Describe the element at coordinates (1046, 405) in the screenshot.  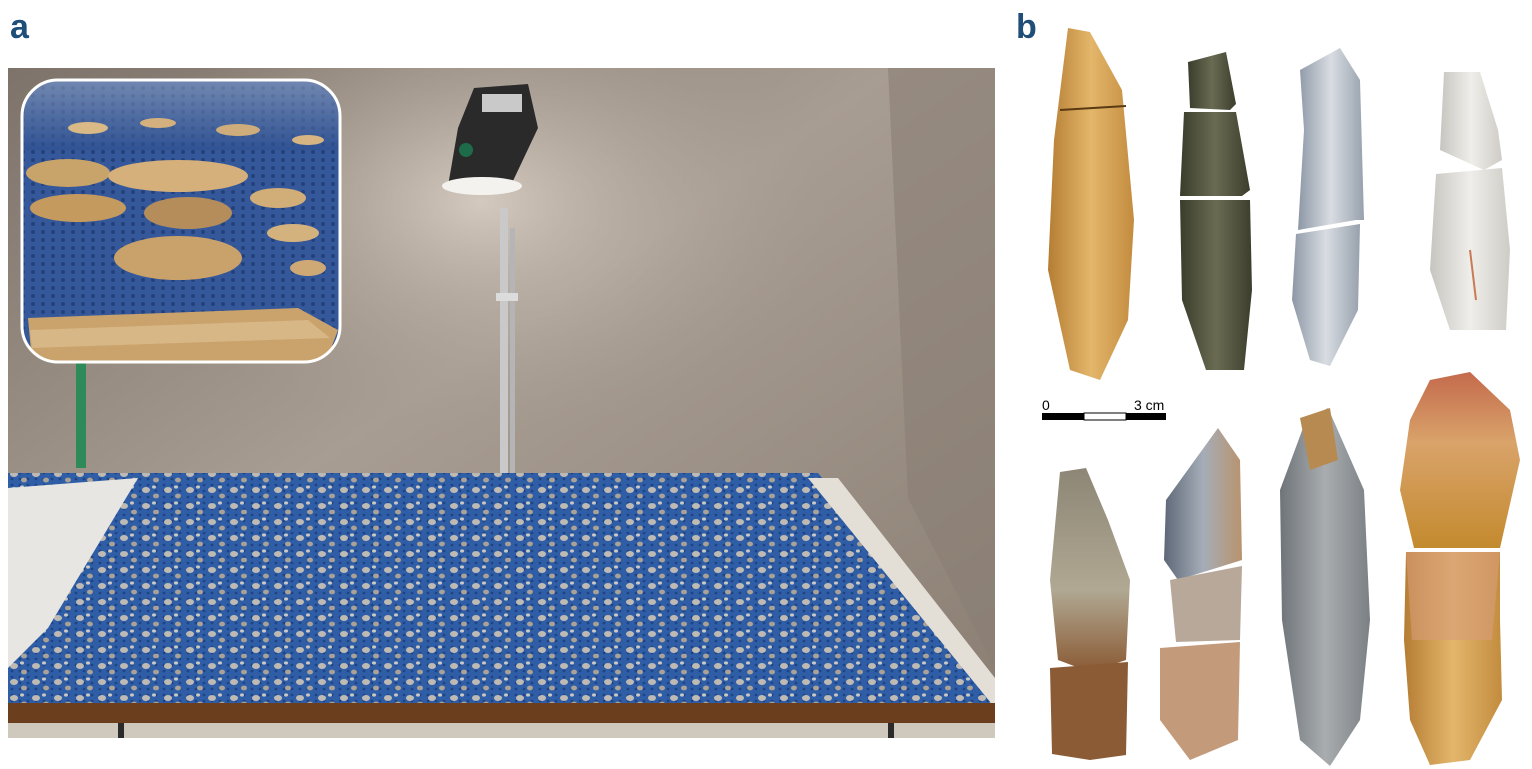
I see `scale-bar-start-label: 0` at that location.